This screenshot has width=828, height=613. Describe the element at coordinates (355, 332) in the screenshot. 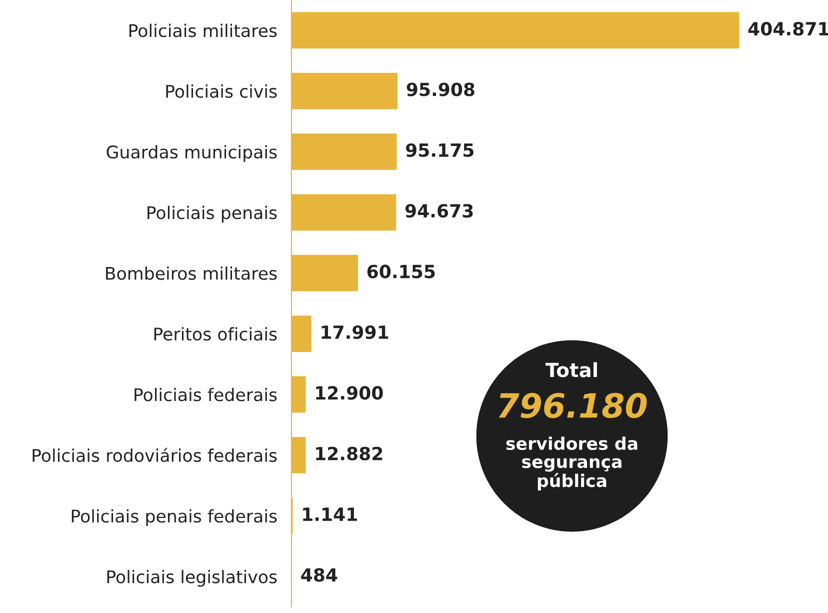

I see `data-label: 17.991` at that location.